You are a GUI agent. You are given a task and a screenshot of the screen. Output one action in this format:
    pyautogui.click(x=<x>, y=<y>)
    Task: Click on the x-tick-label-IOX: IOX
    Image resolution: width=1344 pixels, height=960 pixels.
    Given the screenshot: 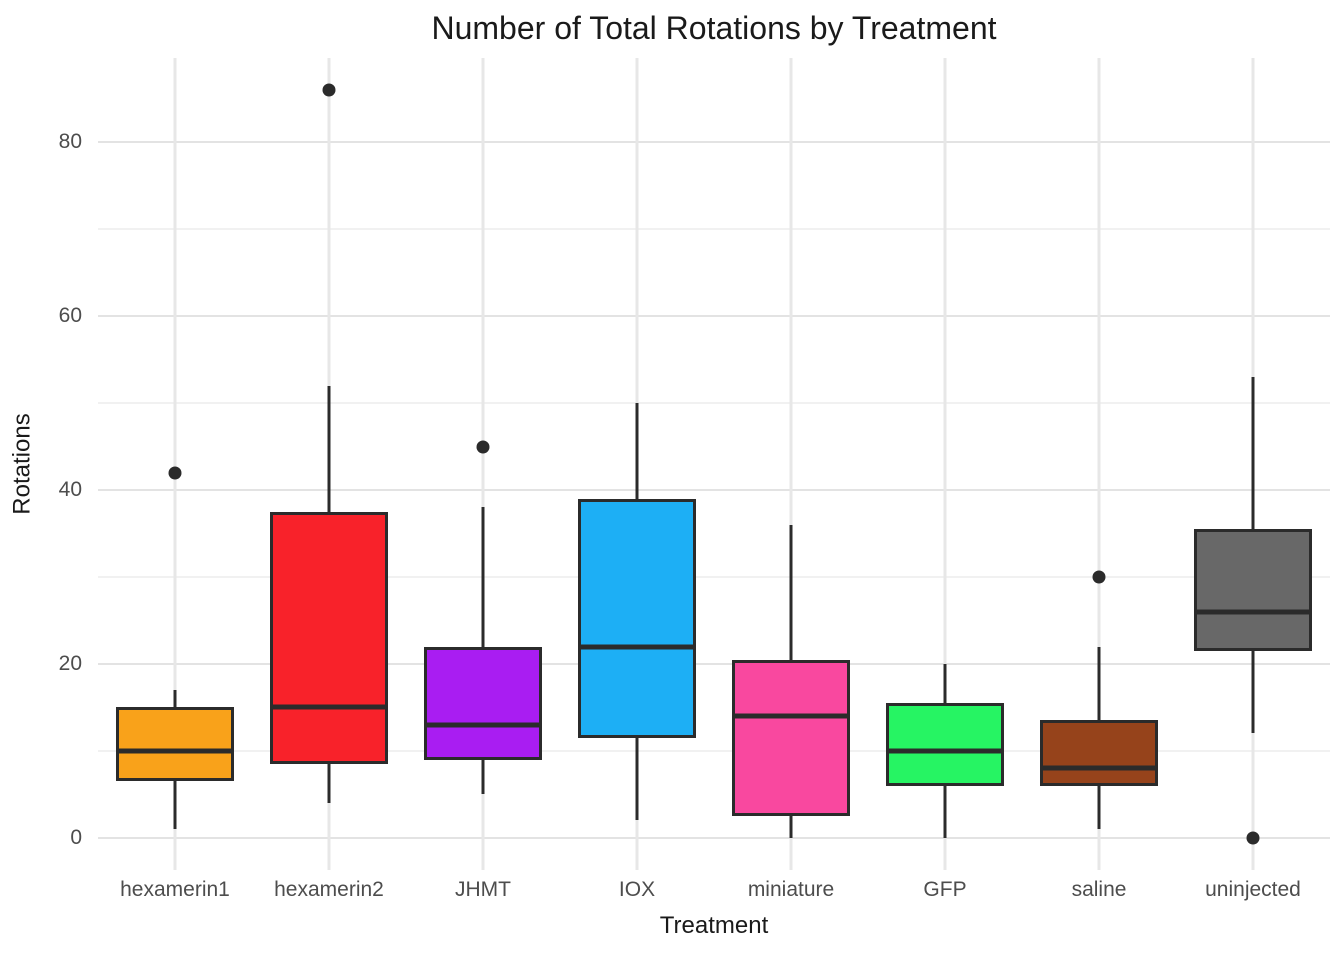 What is the action you would take?
    pyautogui.click(x=637, y=889)
    